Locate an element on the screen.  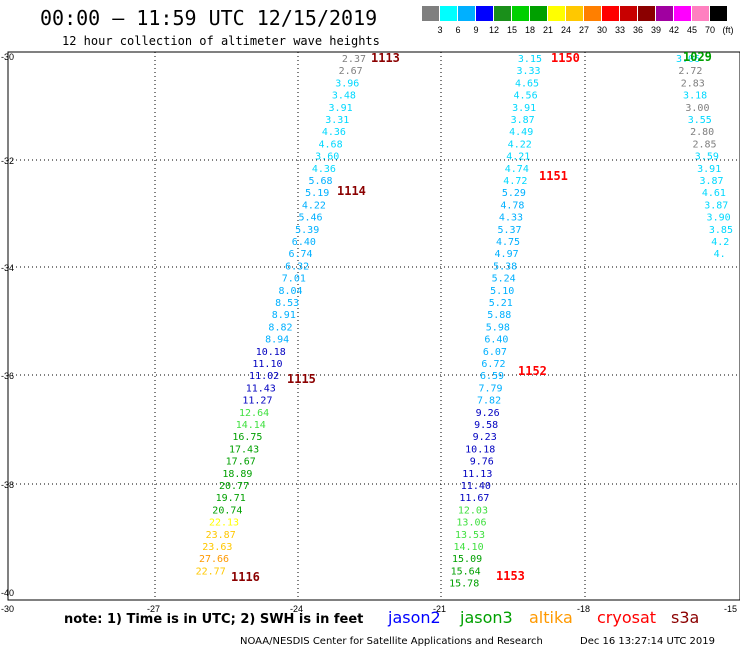
lat-tick-label: -30 is located at coordinates (7, 57).